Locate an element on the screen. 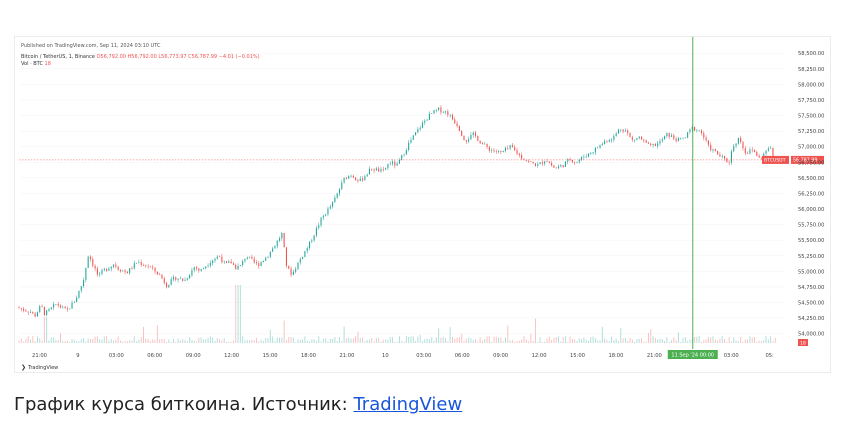 The image size is (843, 431). y-tick-label: 55,750.00 is located at coordinates (811, 226).